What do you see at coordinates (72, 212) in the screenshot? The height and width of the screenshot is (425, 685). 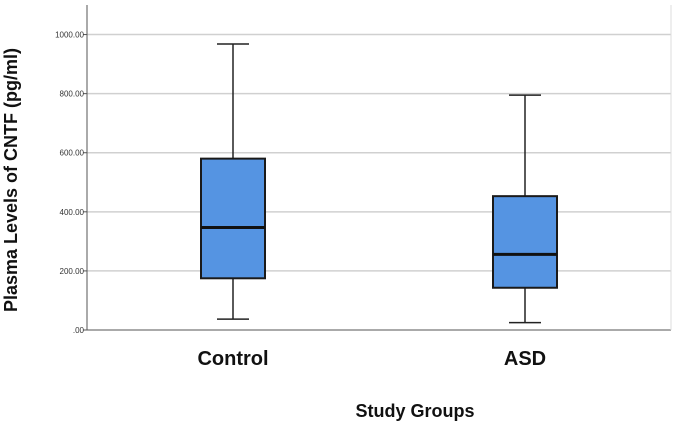 I see `y-tick-label: 400.00` at bounding box center [72, 212].